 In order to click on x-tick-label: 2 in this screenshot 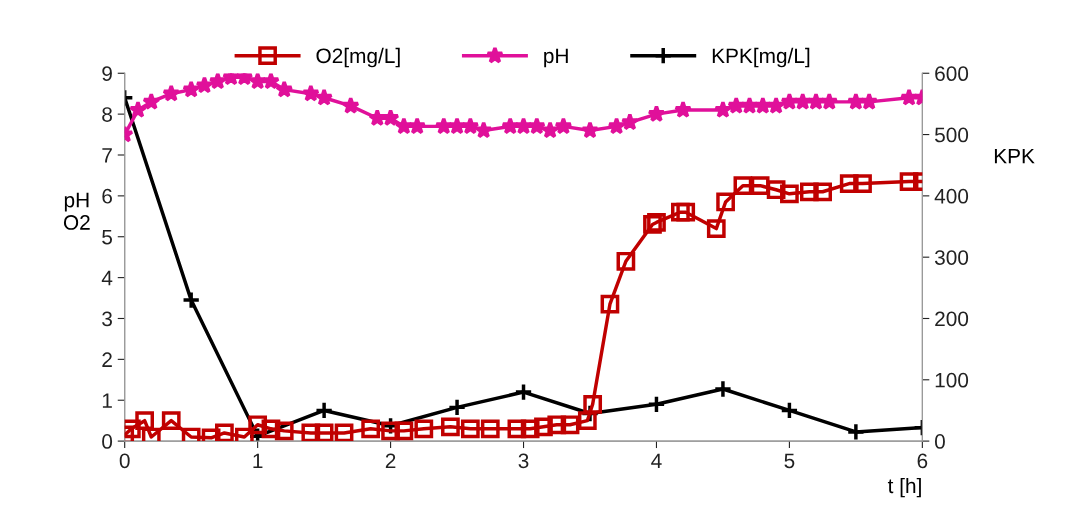, I will do `click(390, 460)`.